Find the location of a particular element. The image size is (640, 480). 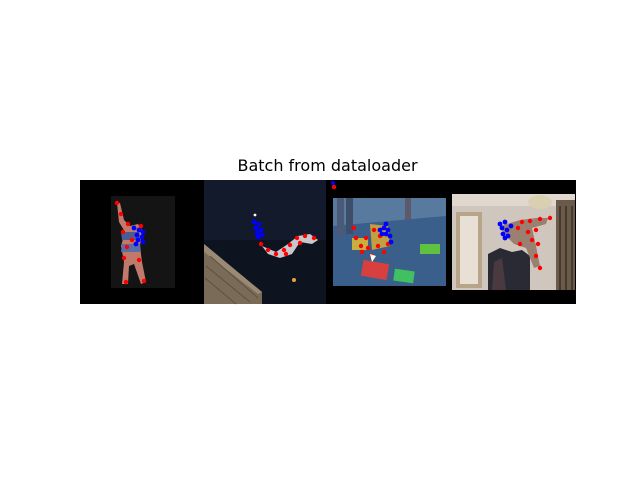

image-1-keypoints-red is located at coordinates (130, 242).